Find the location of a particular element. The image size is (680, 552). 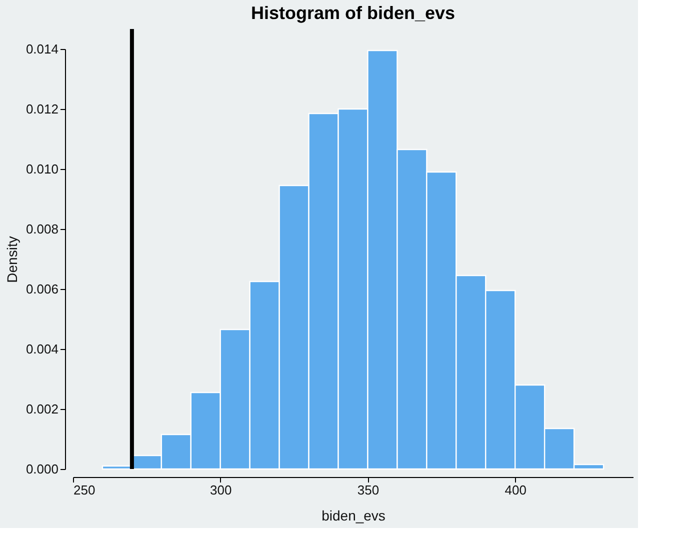

y-tick-label: 0.002 is located at coordinates (42, 409).